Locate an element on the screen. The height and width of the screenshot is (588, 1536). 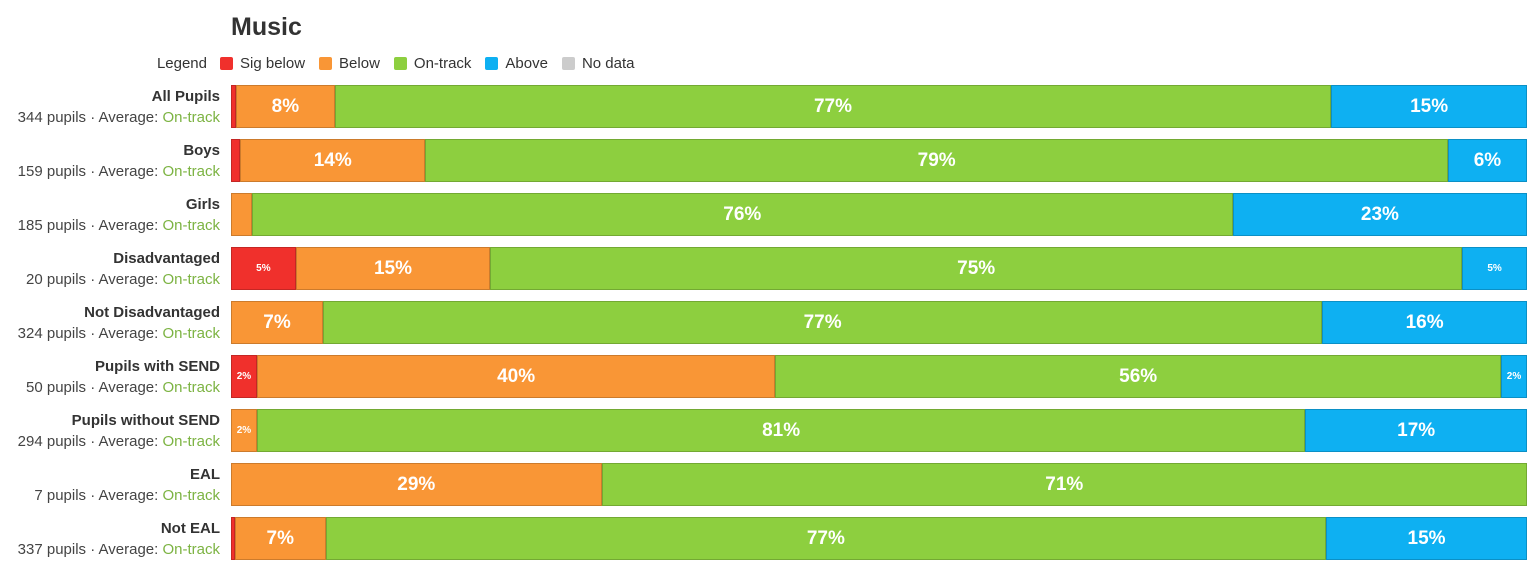
data-label: 17% is located at coordinates (1416, 430).